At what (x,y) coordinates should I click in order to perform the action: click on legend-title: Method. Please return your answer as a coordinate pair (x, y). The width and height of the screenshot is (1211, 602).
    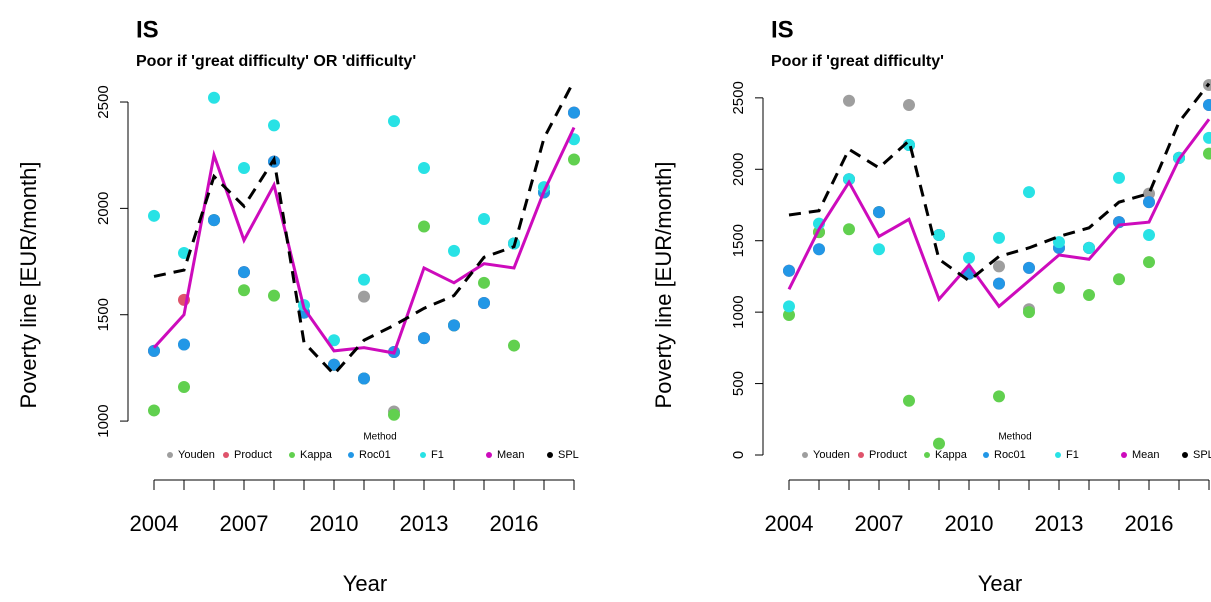
    Looking at the image, I should click on (379, 437).